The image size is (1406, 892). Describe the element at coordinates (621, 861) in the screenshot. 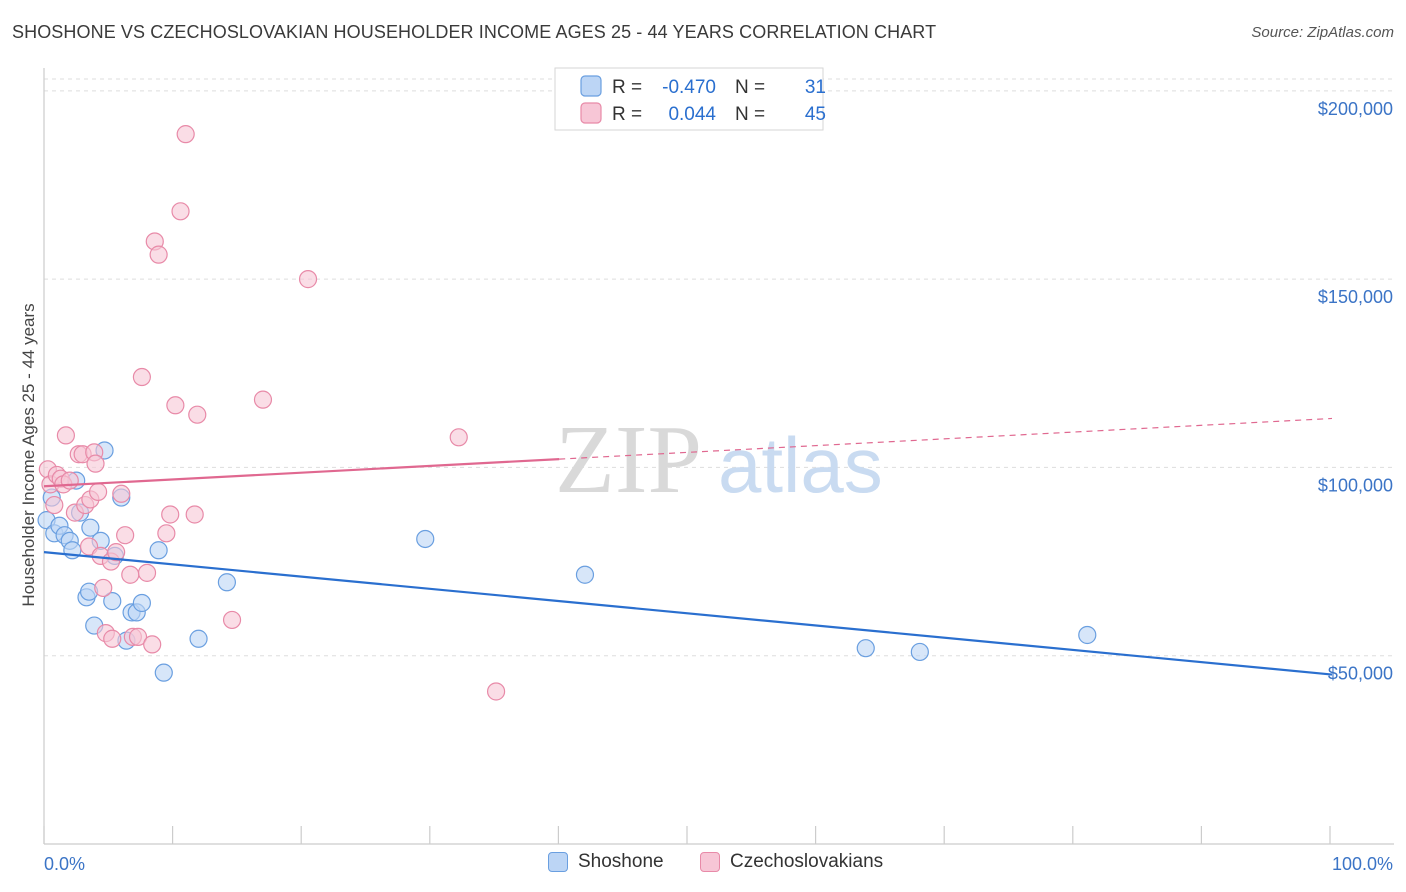

I see `legend-label-shoshone: Shoshone` at that location.